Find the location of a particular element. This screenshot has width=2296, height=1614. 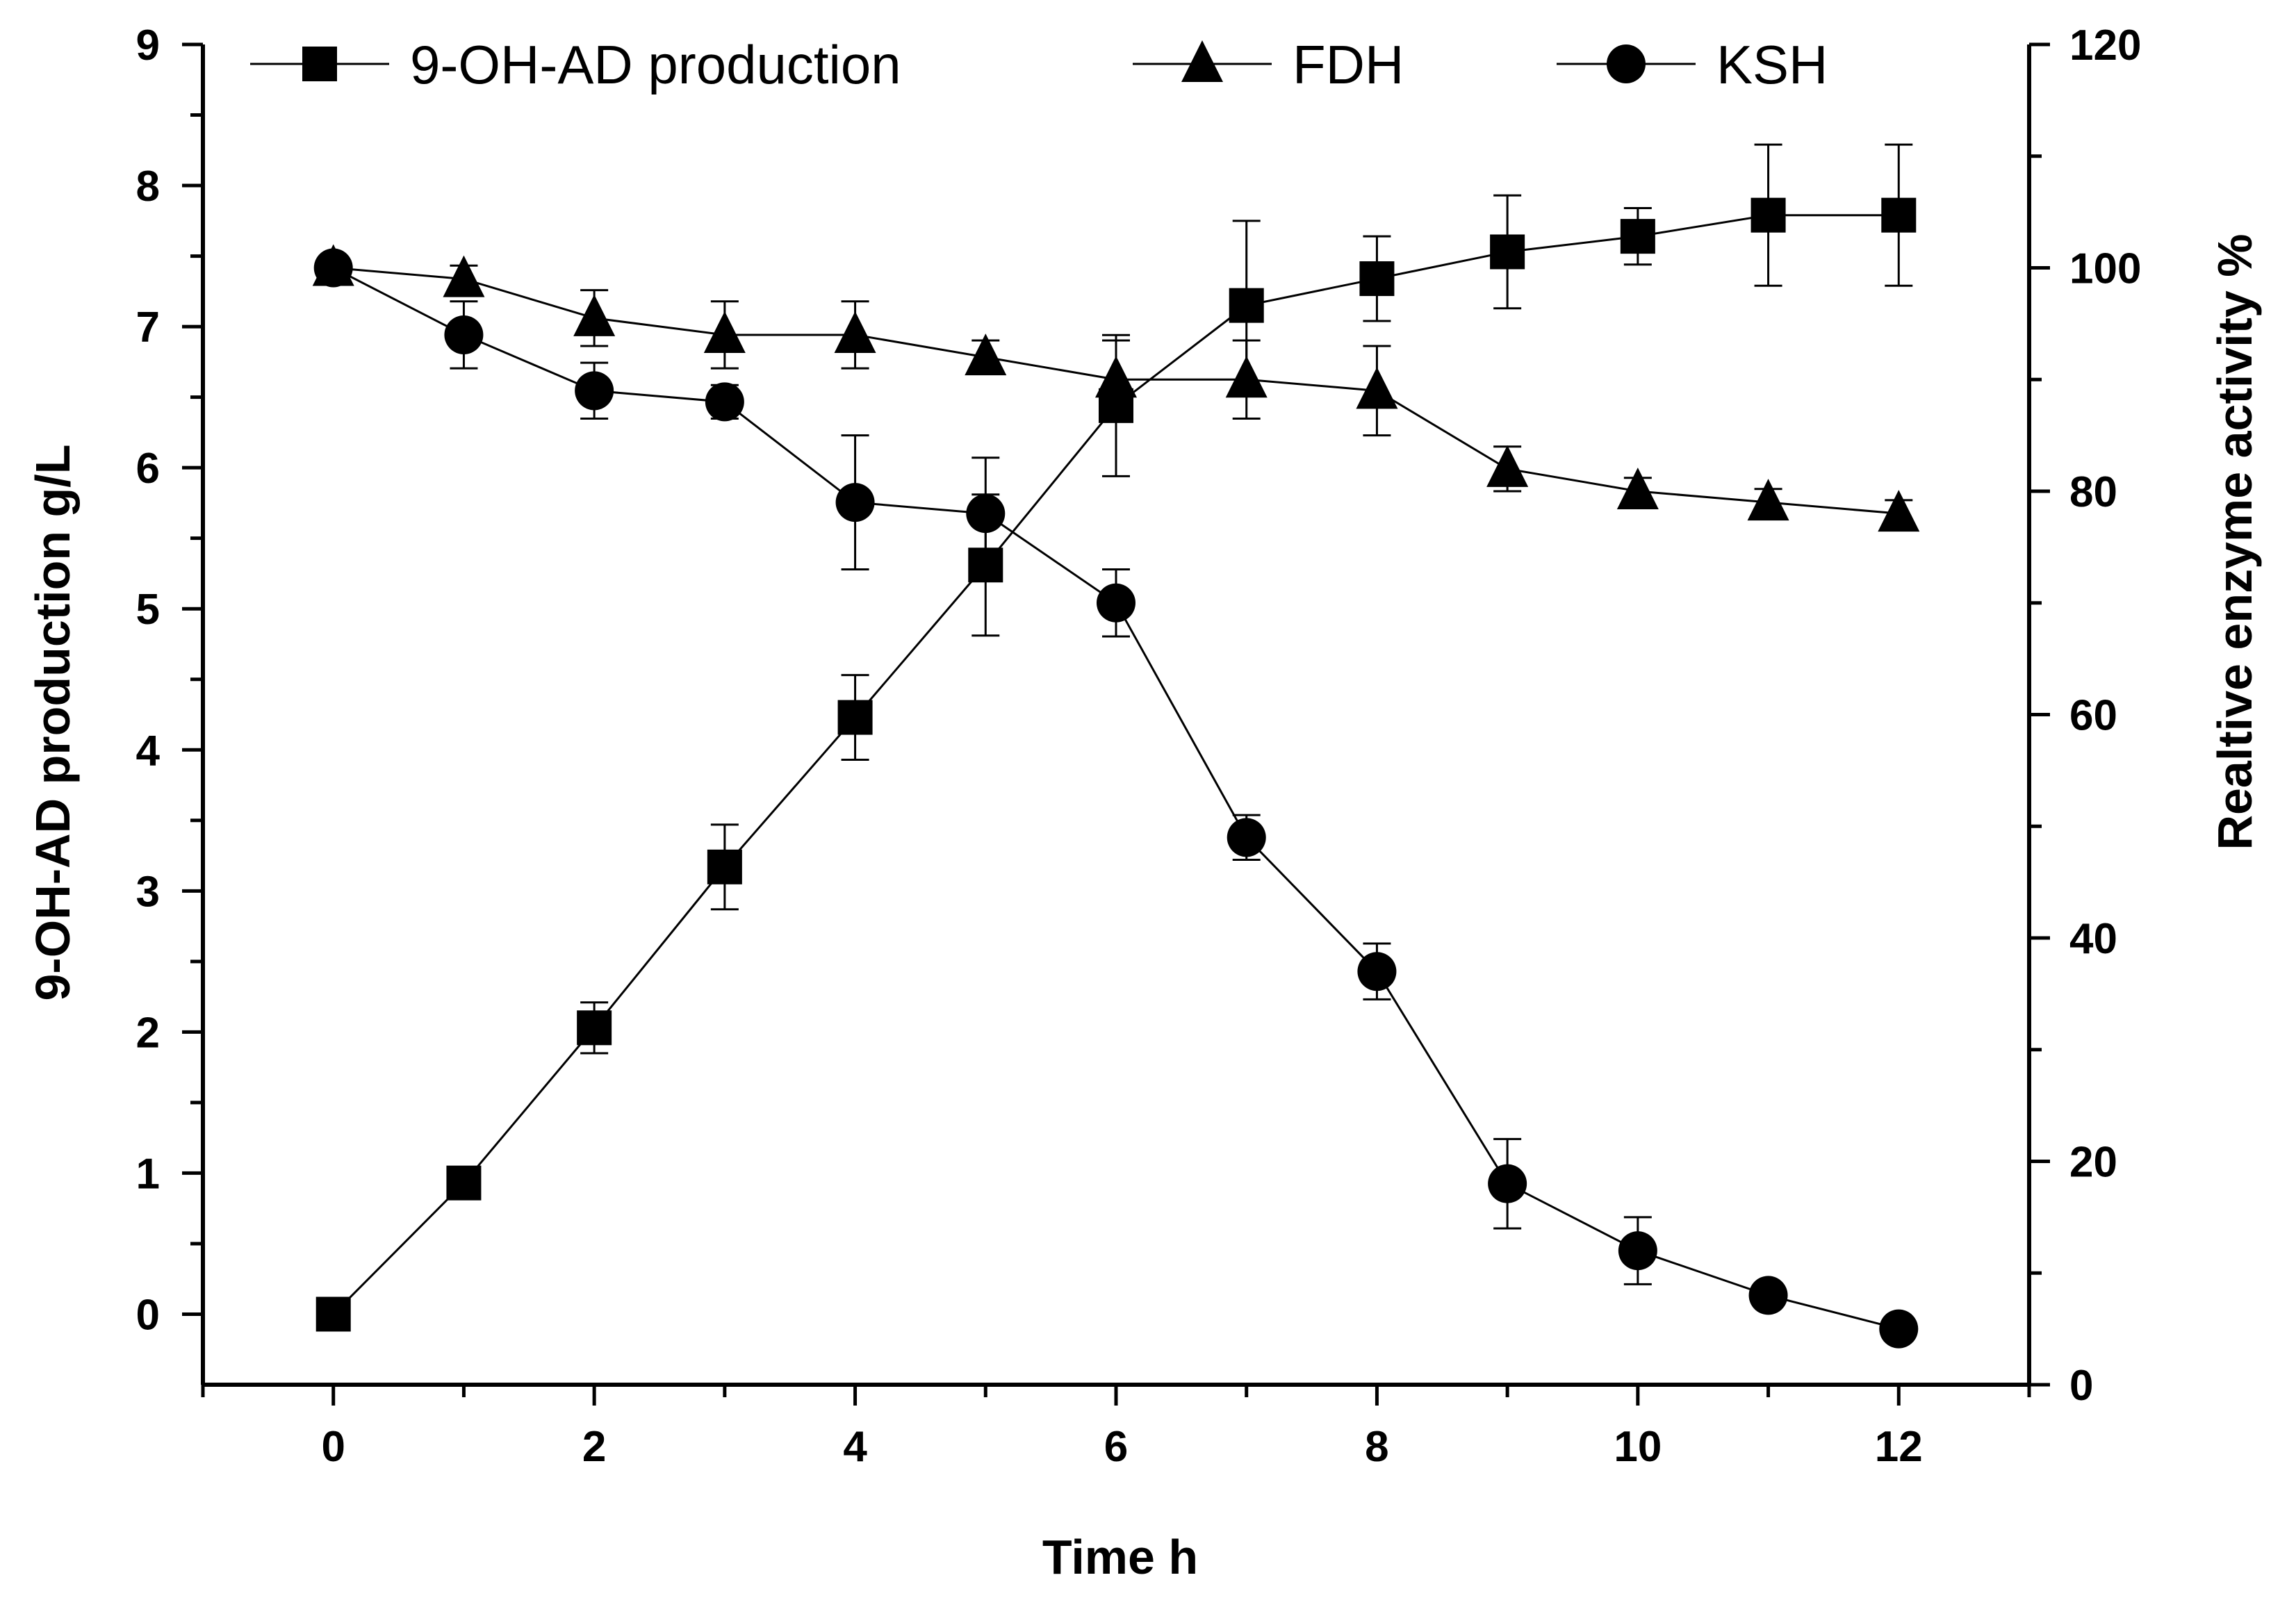

y-left-tick-label: 5 is located at coordinates (148, 610).